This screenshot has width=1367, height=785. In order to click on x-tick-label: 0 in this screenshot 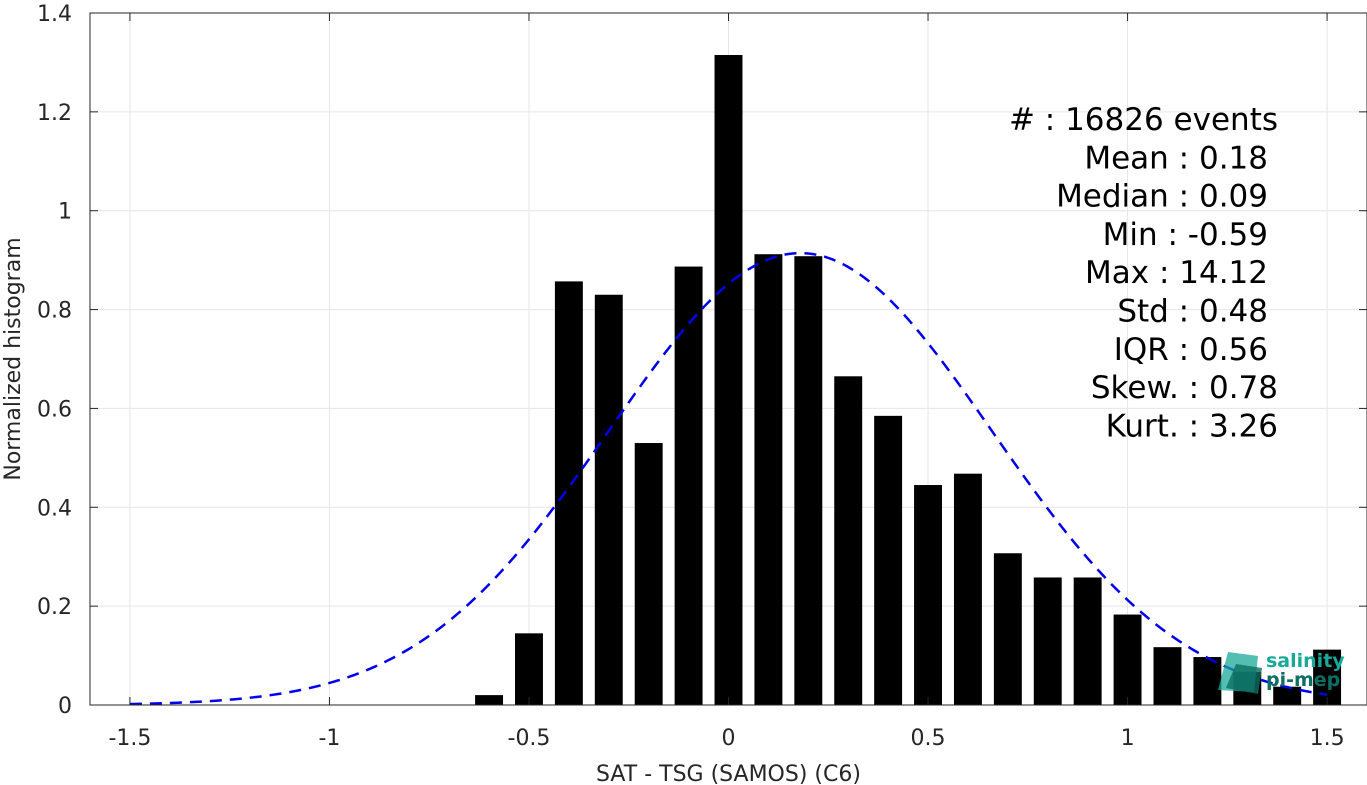, I will do `click(729, 738)`.